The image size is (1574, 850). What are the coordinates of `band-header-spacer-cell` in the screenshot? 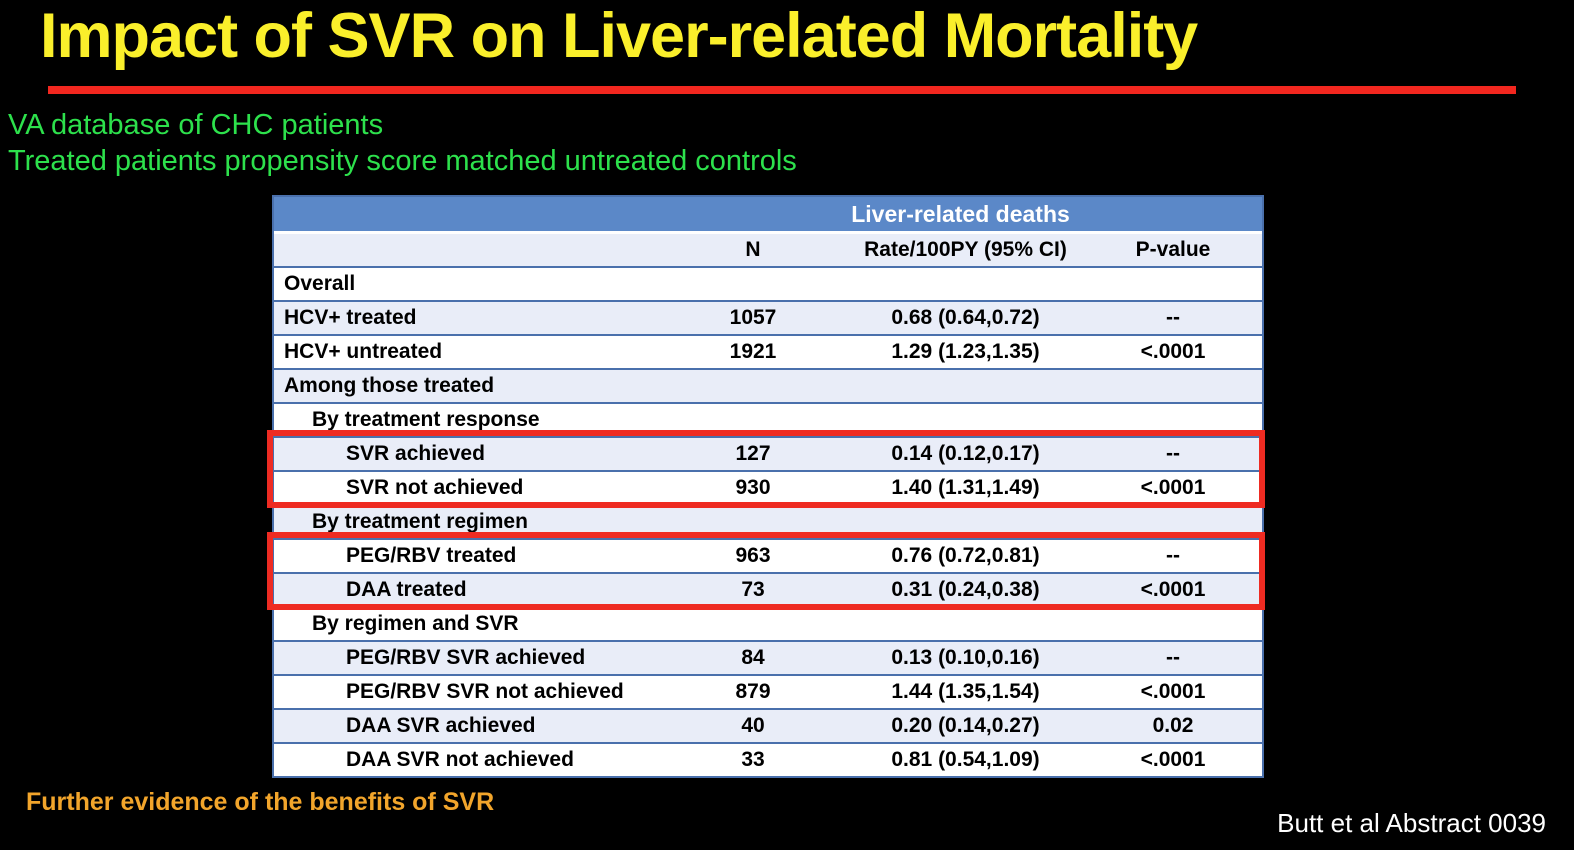 It's located at (466, 215).